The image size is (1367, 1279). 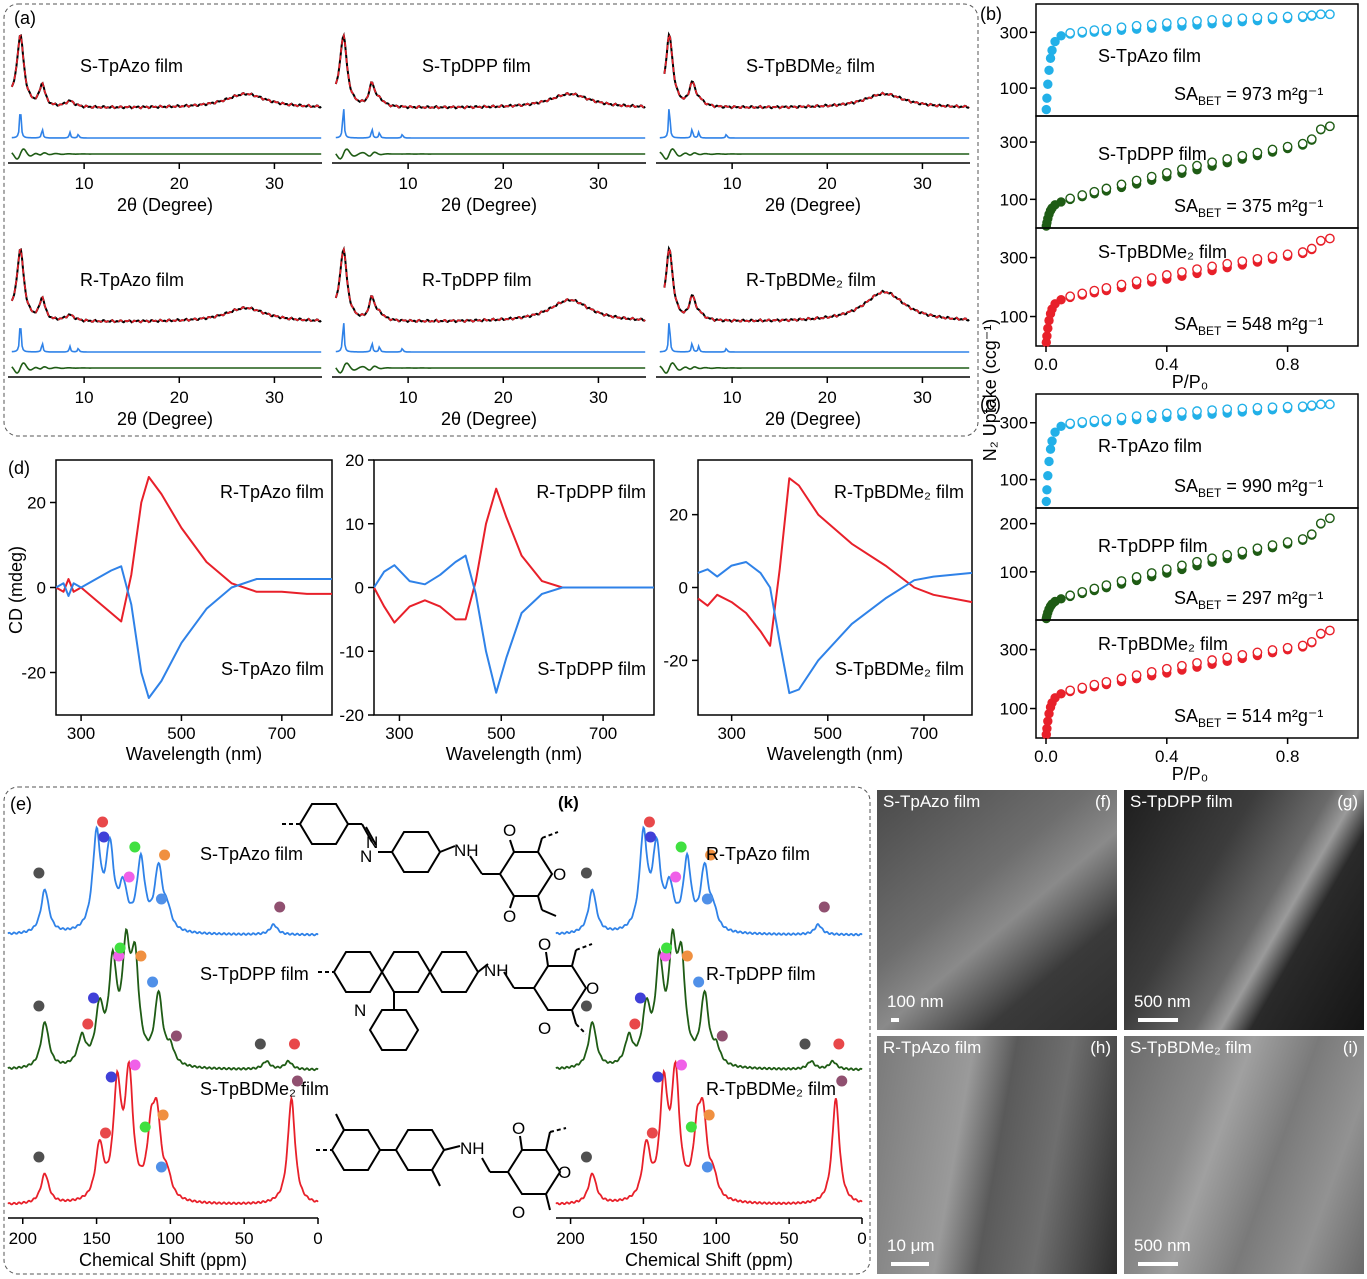 I want to click on cd-y-tick-label: 10, so click(x=354, y=524).